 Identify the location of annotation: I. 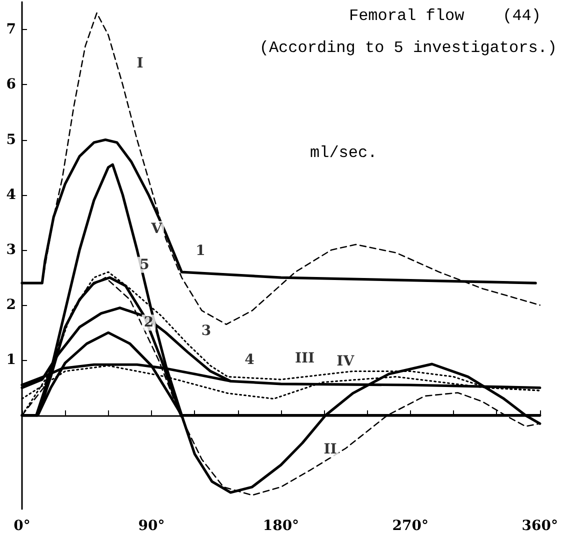
(140, 64).